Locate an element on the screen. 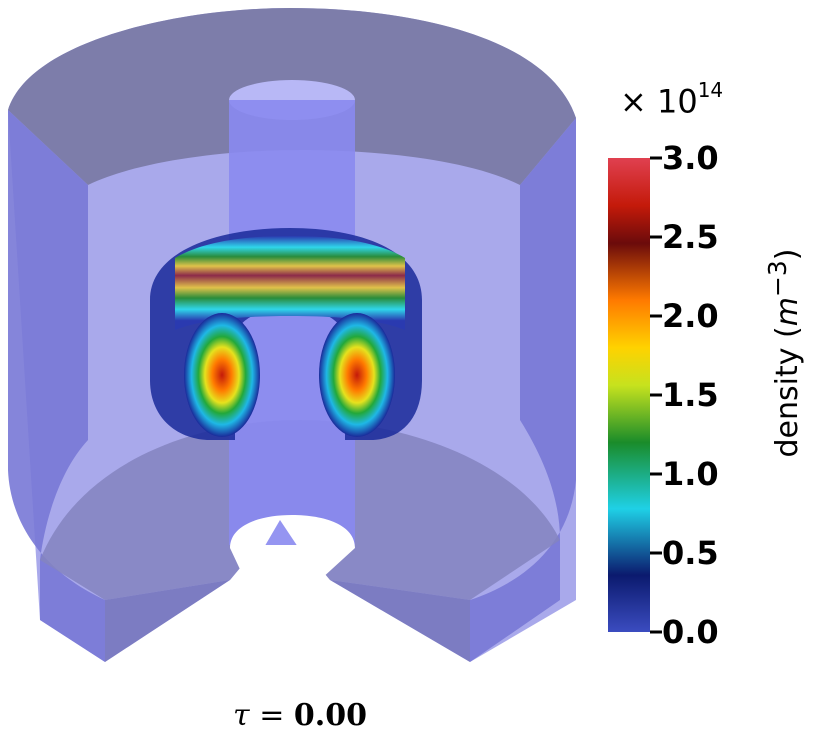  floor-cut-right is located at coordinates (400, 621).